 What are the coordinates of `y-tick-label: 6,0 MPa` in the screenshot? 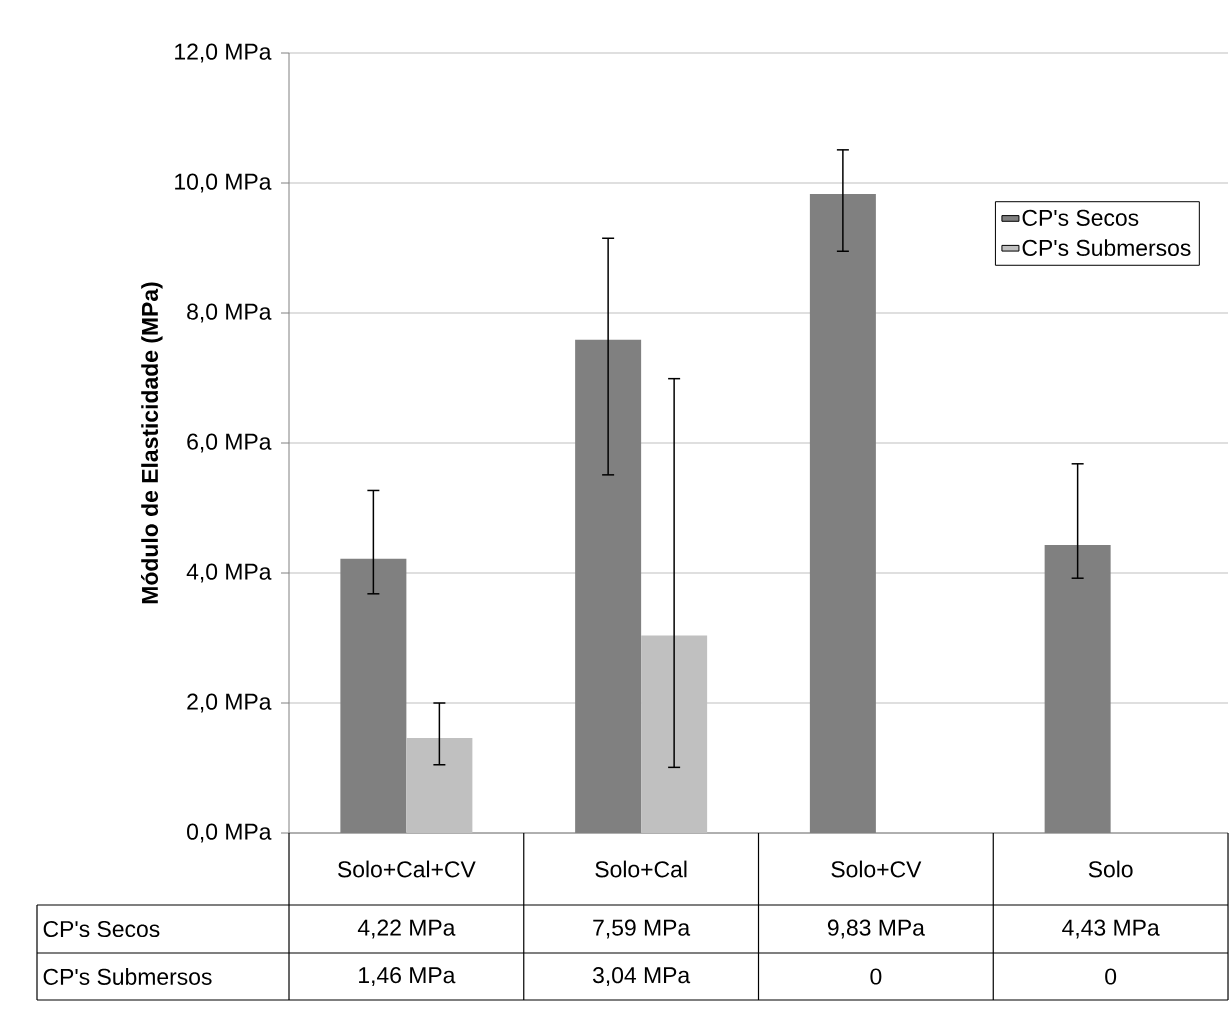 It's located at (229, 443).